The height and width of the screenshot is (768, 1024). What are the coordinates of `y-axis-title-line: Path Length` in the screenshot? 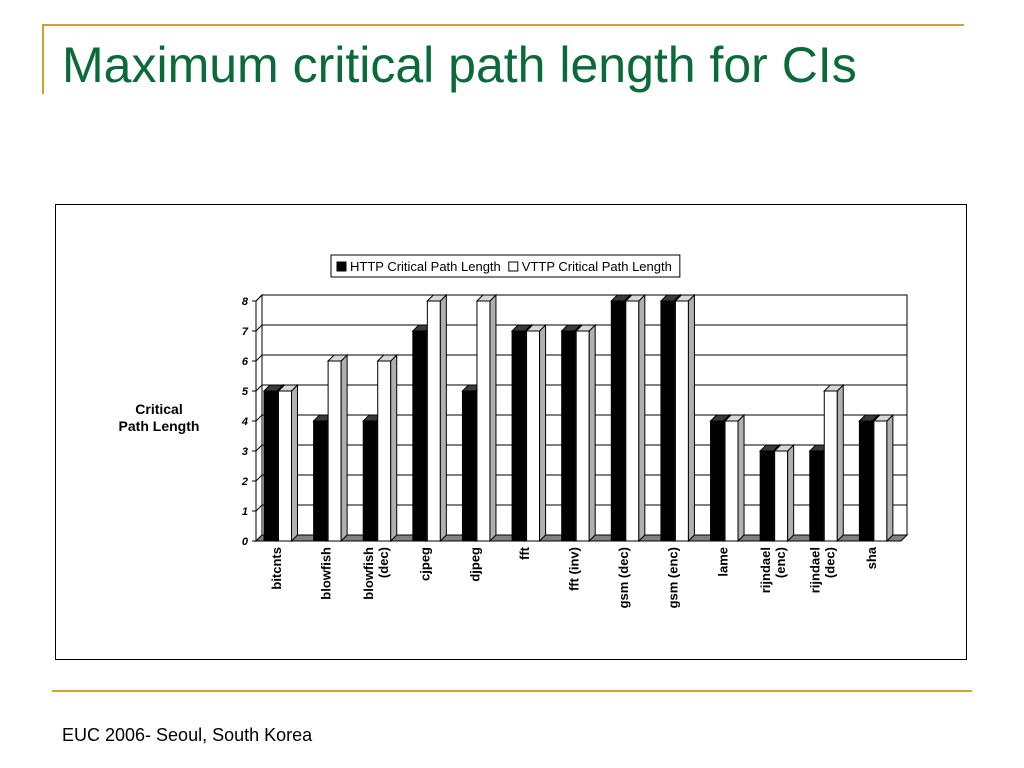 It's located at (159, 426).